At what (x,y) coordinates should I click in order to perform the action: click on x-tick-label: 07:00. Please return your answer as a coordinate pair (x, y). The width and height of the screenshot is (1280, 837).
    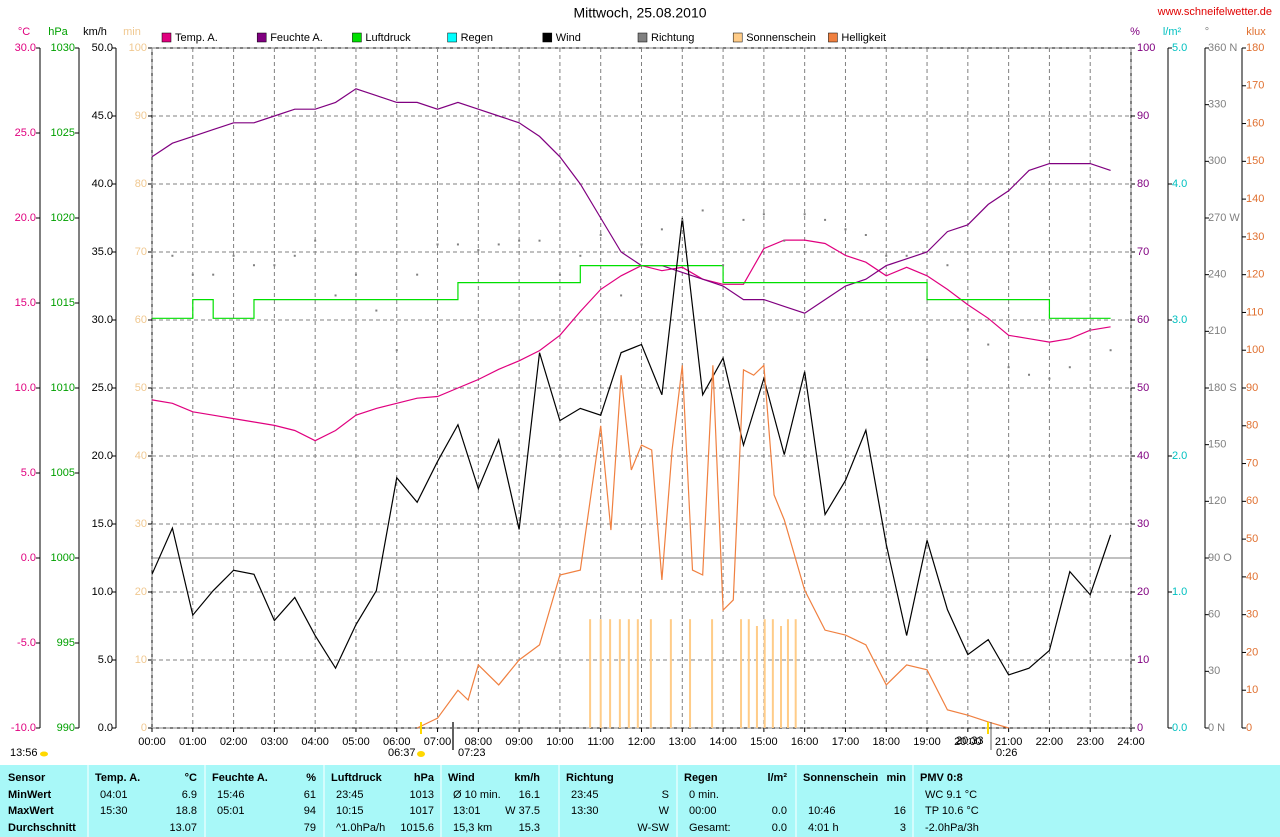
    Looking at the image, I should click on (438, 742).